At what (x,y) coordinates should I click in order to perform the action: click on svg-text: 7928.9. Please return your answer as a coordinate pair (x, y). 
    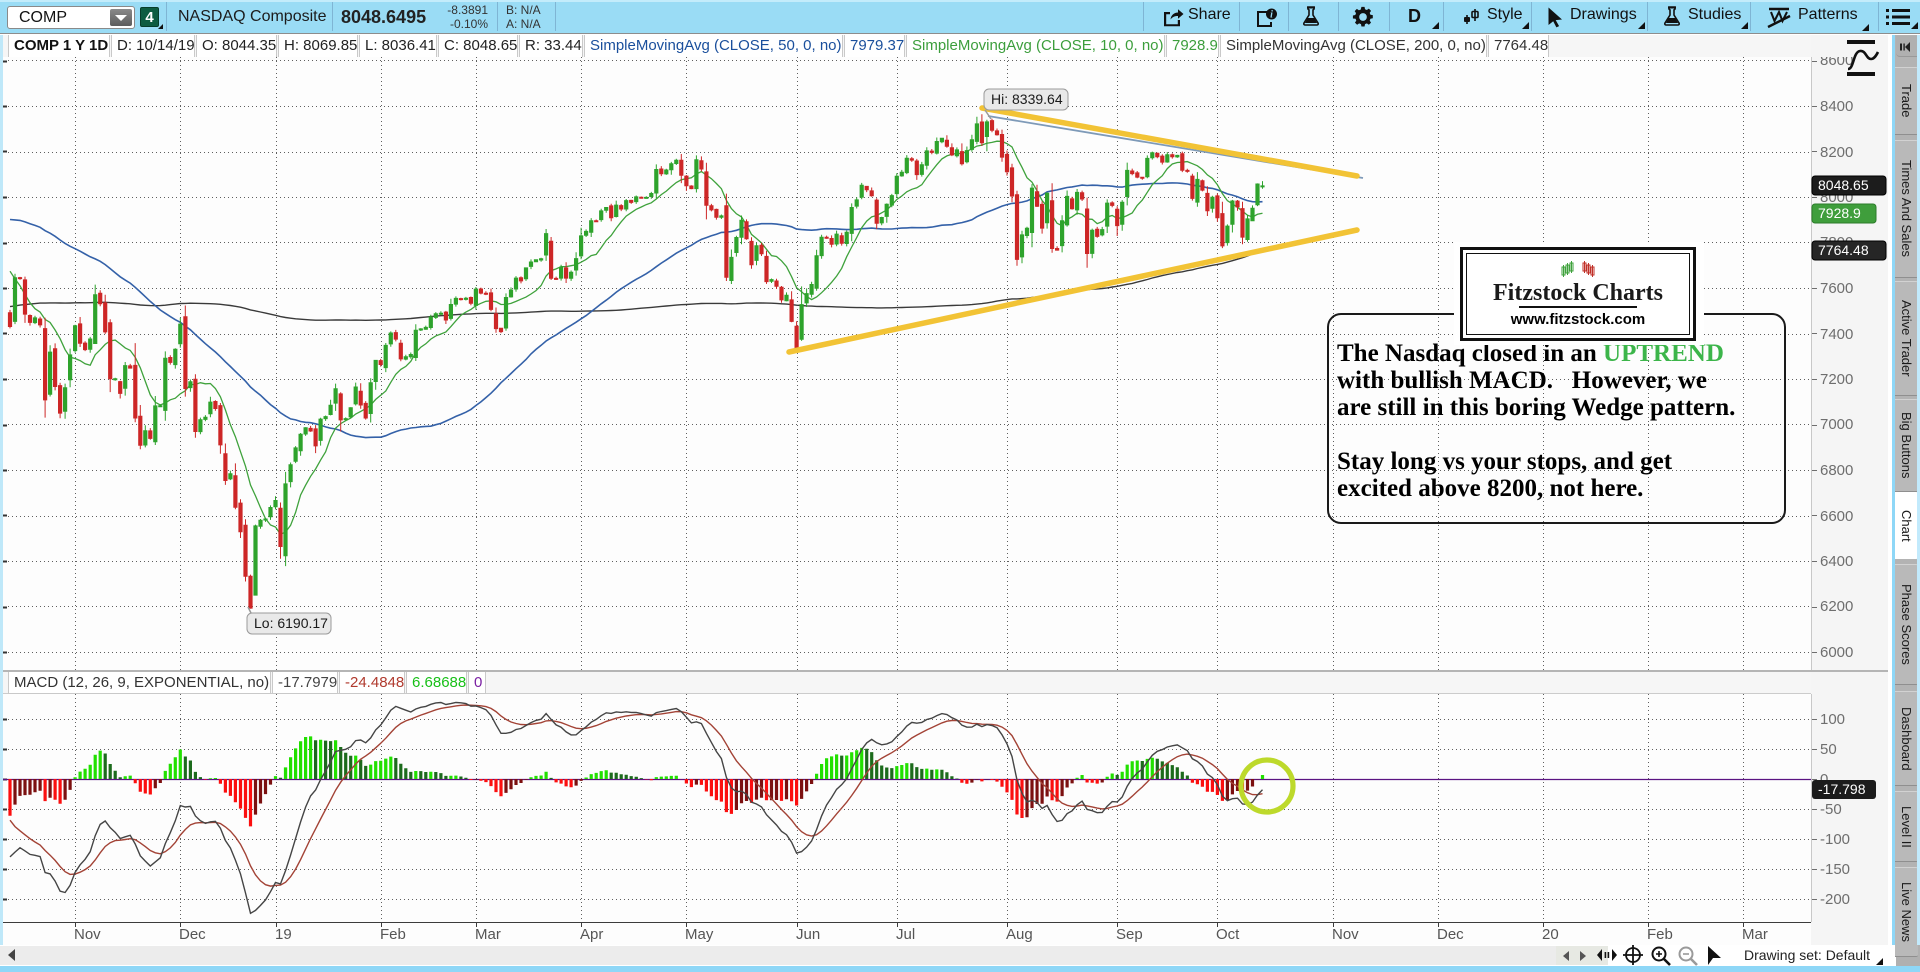
    Looking at the image, I should click on (1839, 213).